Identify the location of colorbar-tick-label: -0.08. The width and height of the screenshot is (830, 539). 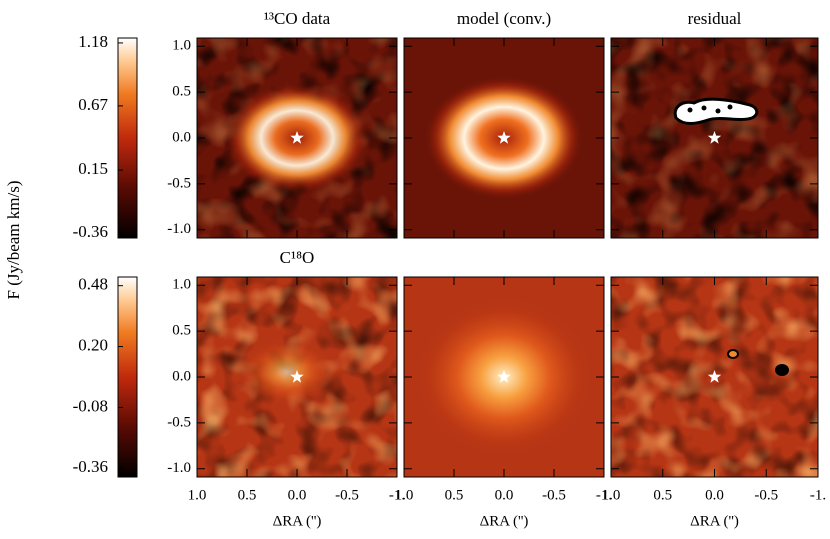
(90, 405).